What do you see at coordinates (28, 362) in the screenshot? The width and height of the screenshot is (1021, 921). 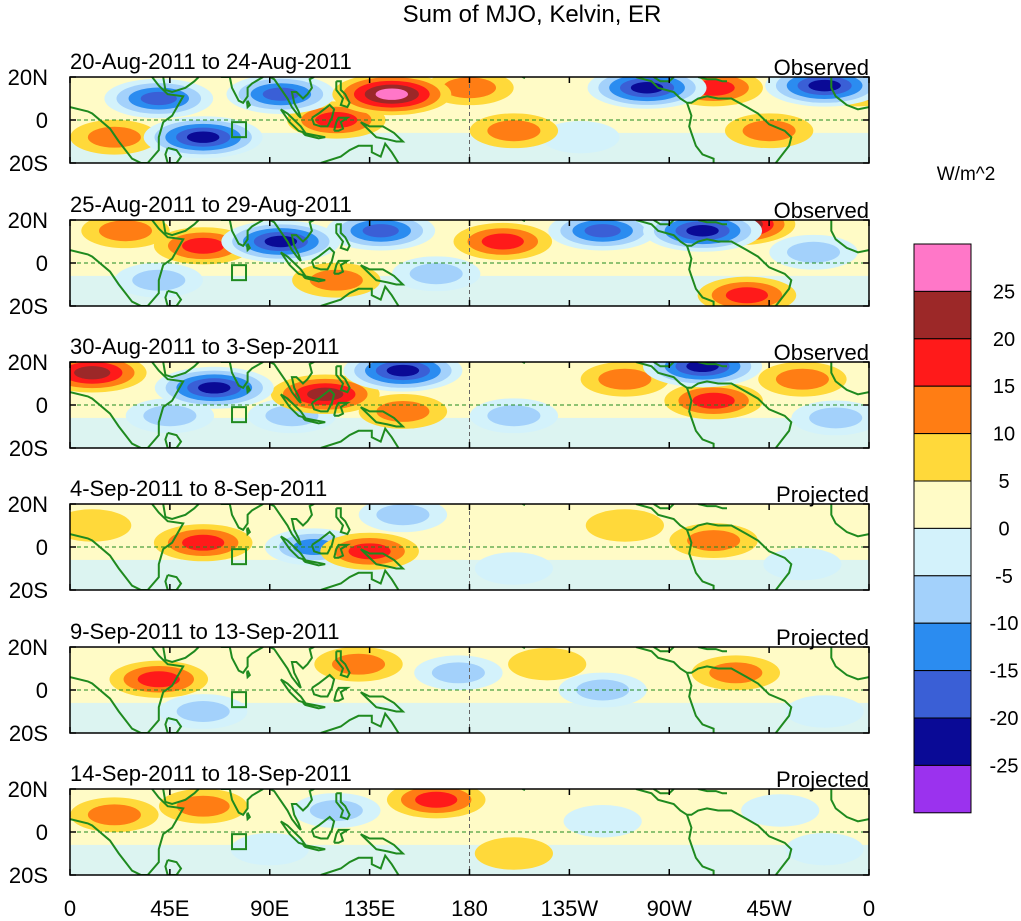 I see `y-tick-label: 20N` at bounding box center [28, 362].